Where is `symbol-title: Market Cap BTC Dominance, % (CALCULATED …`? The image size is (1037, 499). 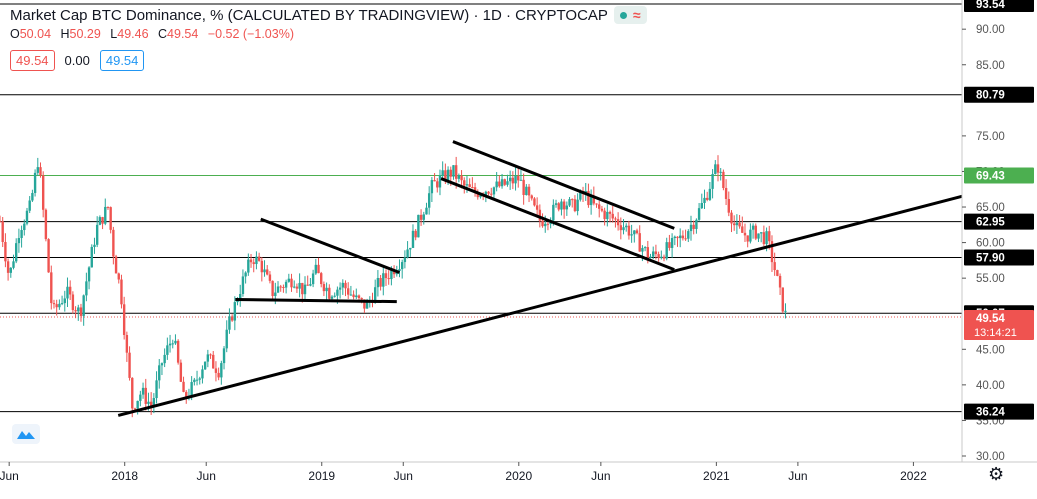
symbol-title: Market Cap BTC Dominance, % (CALCULATED … is located at coordinates (309, 15).